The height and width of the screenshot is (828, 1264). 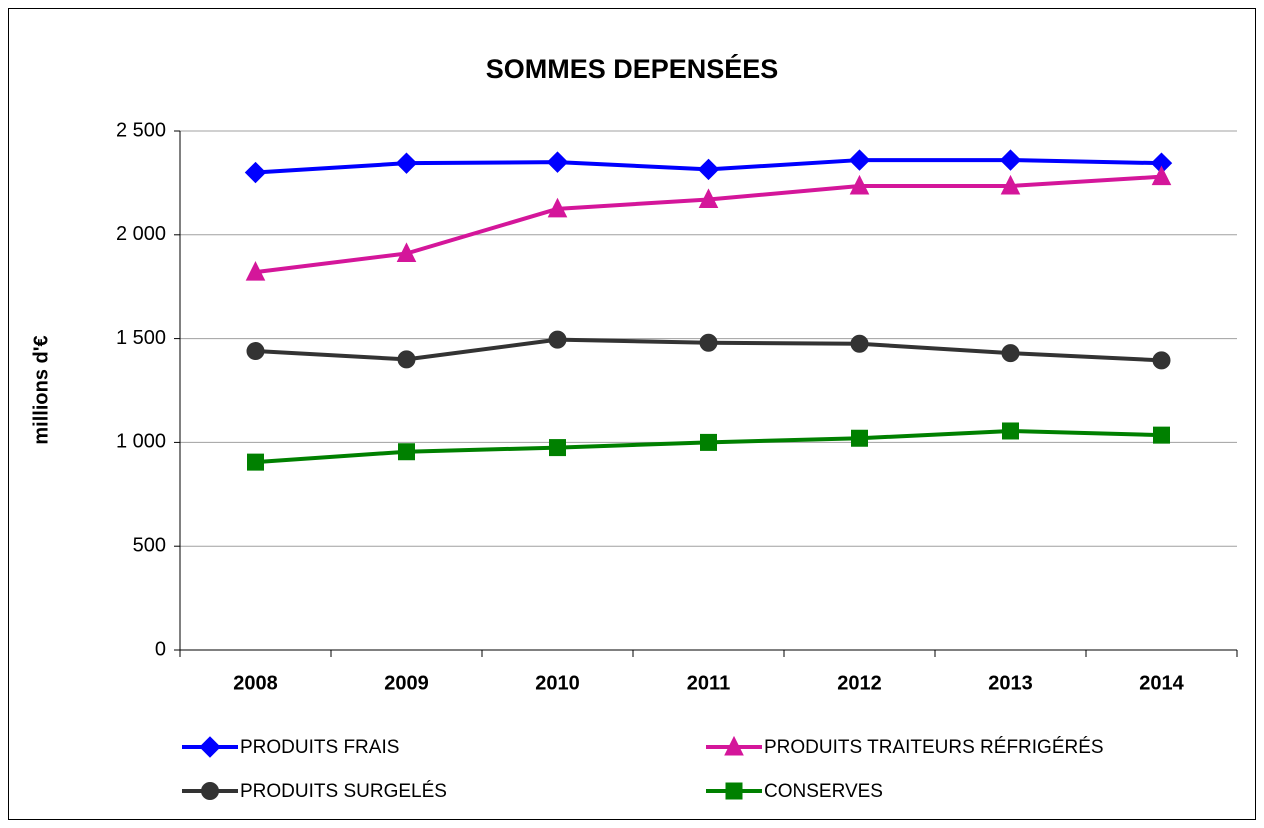 I want to click on y-tick-label: 500, so click(x=149, y=545).